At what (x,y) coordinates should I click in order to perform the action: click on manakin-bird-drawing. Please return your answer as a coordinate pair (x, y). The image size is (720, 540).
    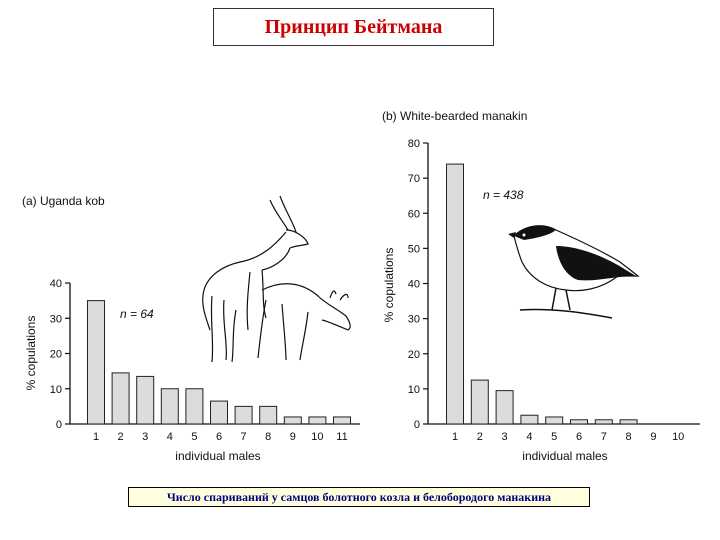
    Looking at the image, I should click on (574, 272).